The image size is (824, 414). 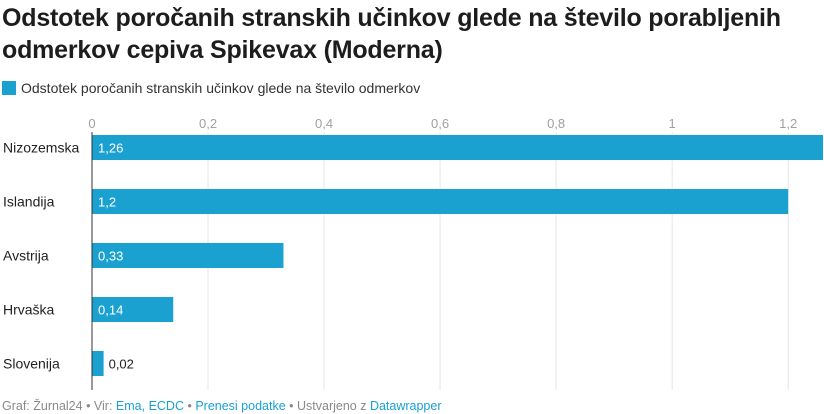 What do you see at coordinates (29, 310) in the screenshot?
I see `category-label: Hrvaška` at bounding box center [29, 310].